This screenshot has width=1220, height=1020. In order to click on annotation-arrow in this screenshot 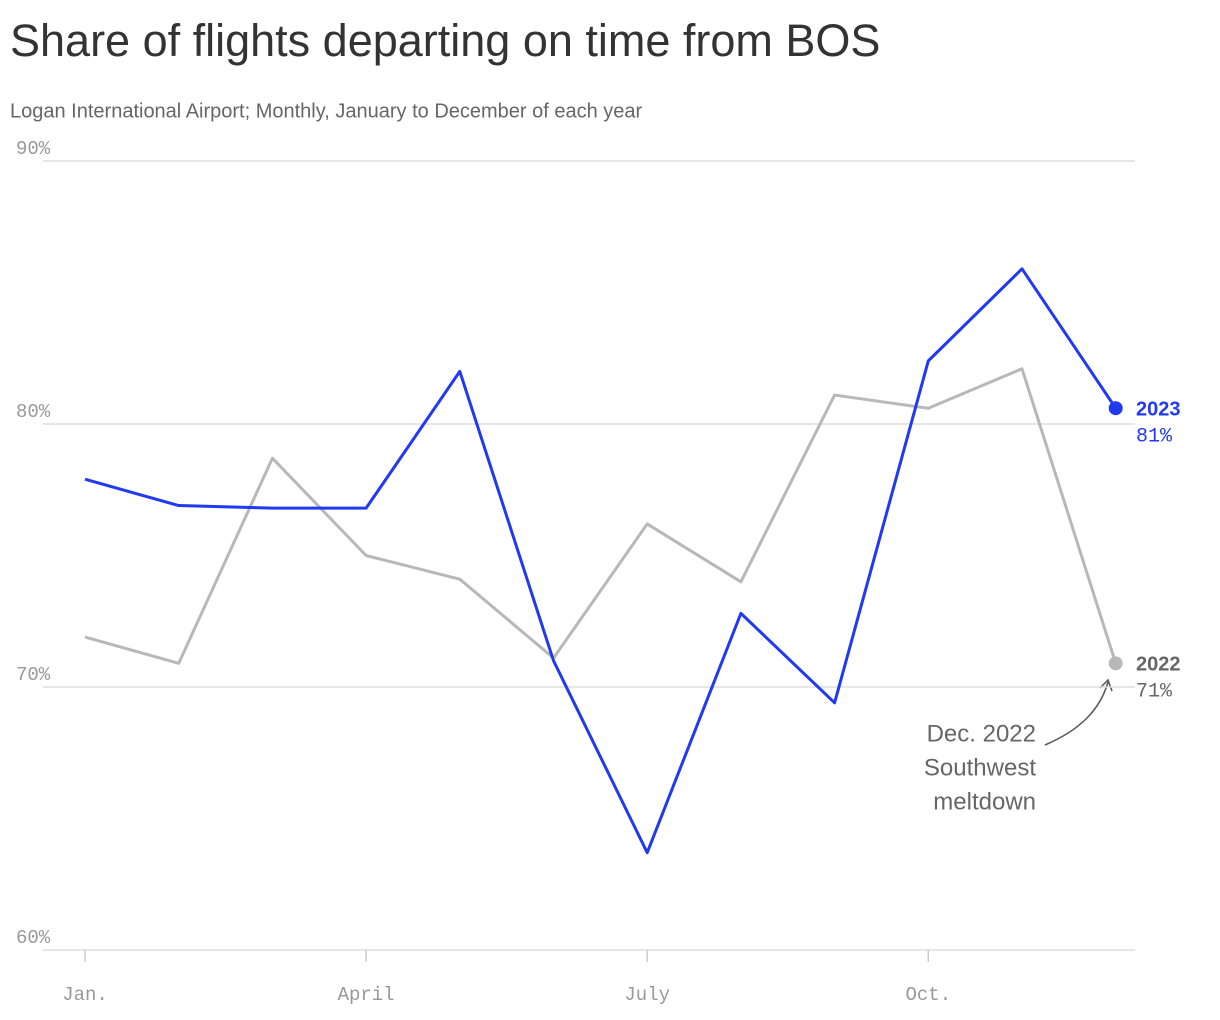, I will do `click(1076, 713)`.